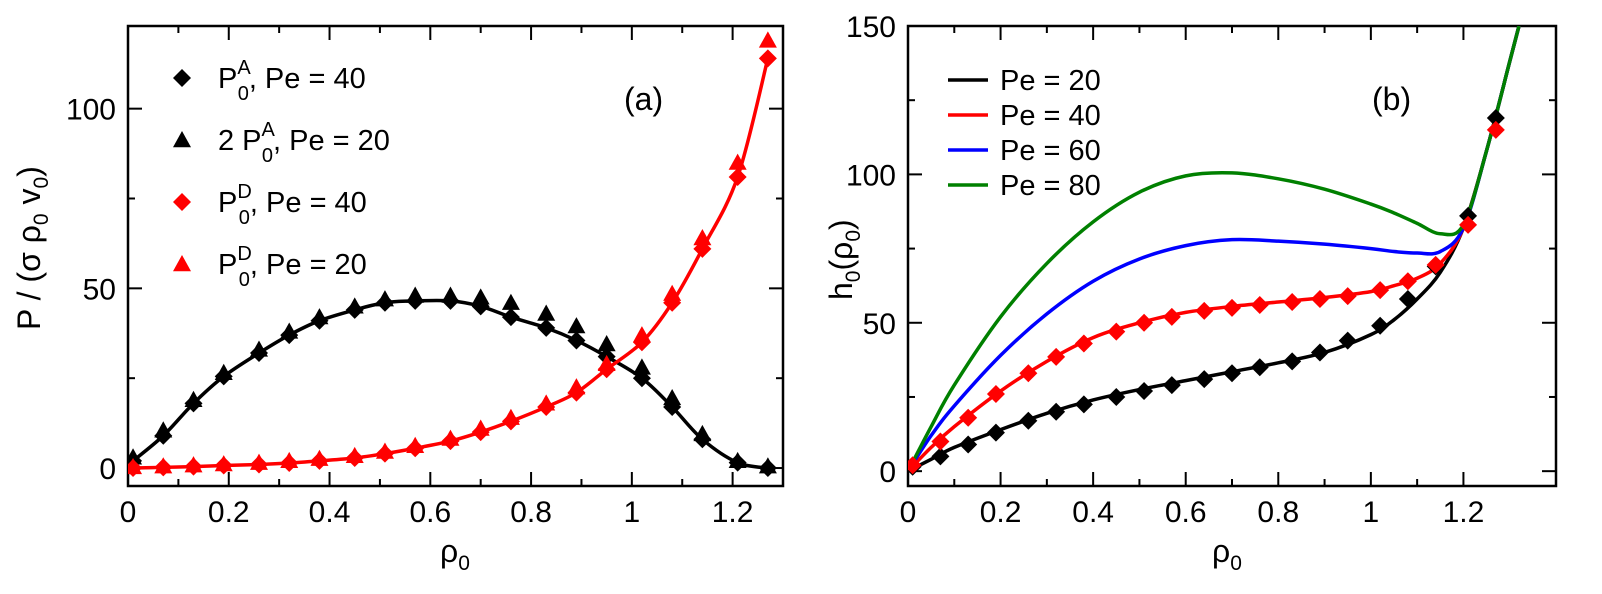 Image resolution: width=1602 pixels, height=594 pixels. Describe the element at coordinates (1050, 186) in the screenshot. I see `legend-label-3: Pe = 80` at that location.